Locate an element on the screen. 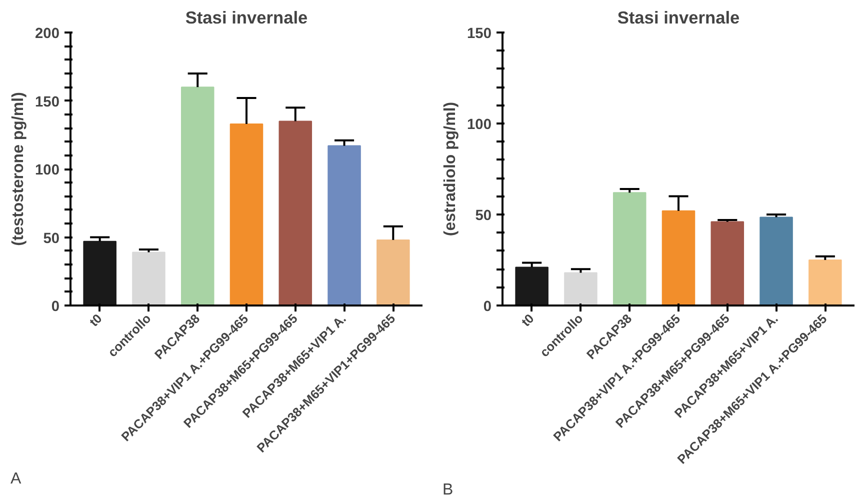 The width and height of the screenshot is (864, 503). y-axis-title: (estradiolo pg/ml) is located at coordinates (451, 169).